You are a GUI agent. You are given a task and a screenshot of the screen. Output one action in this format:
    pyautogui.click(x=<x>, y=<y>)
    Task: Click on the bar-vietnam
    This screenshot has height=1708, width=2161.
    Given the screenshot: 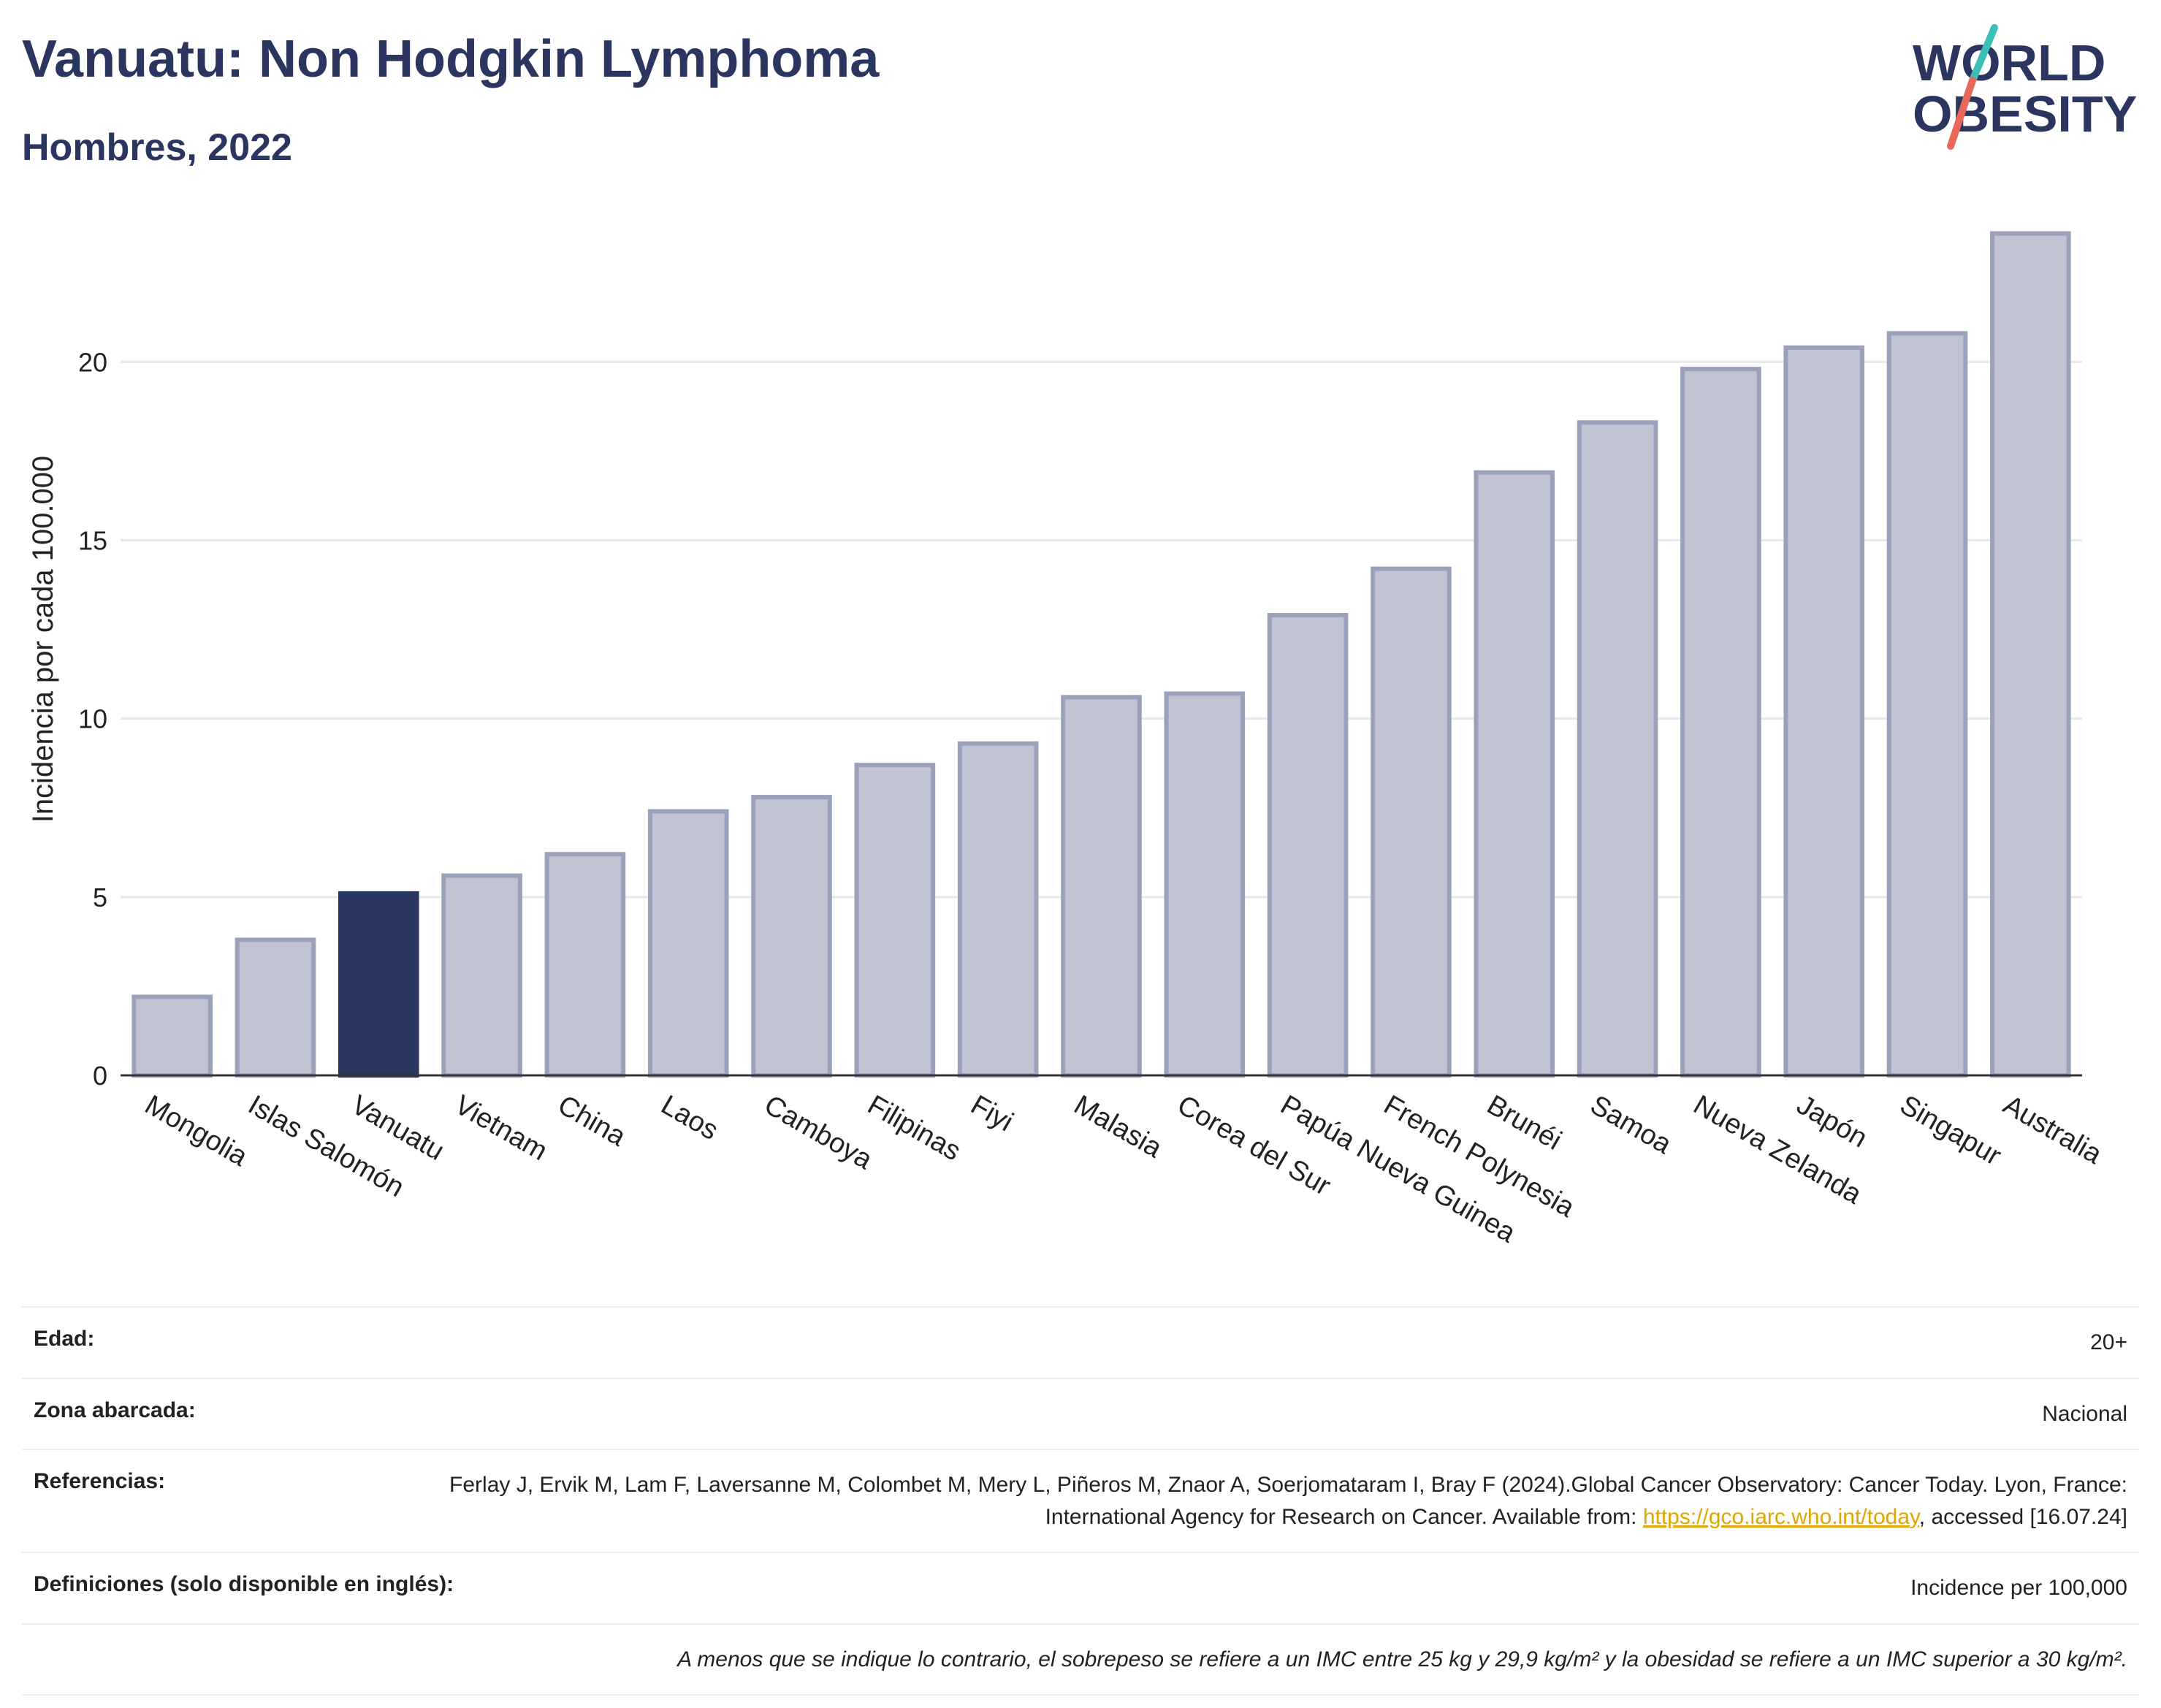 What is the action you would take?
    pyautogui.click(x=481, y=976)
    